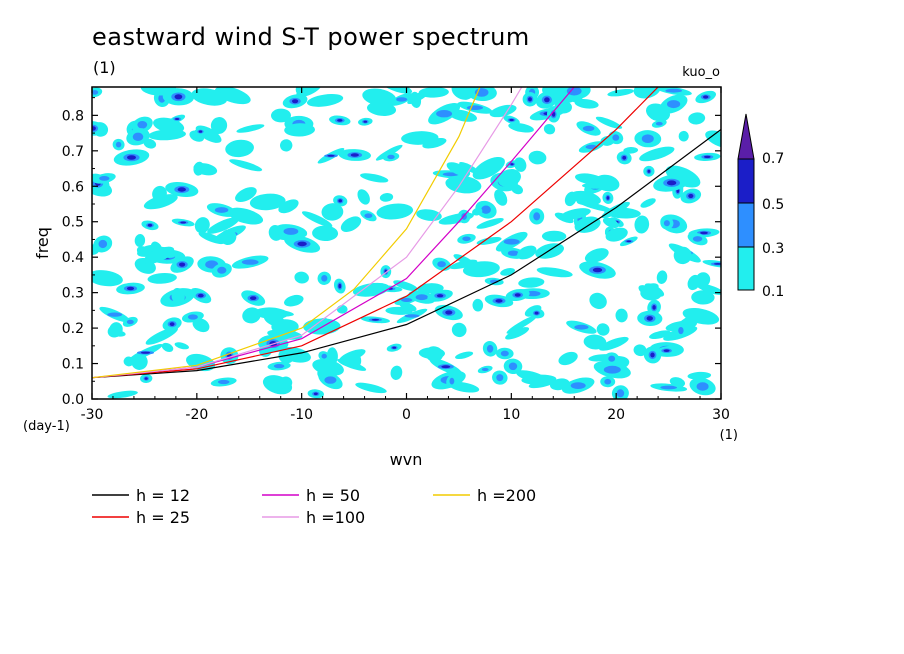  Describe the element at coordinates (314, 506) in the screenshot. I see `legend: h = 12 h = 25 h = 50 h =100 h =200` at that location.